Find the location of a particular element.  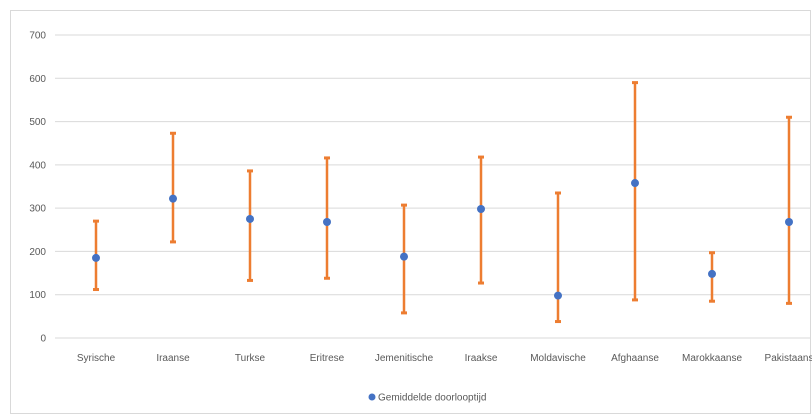

x-tick-label: Pakistaans is located at coordinates (788, 358).